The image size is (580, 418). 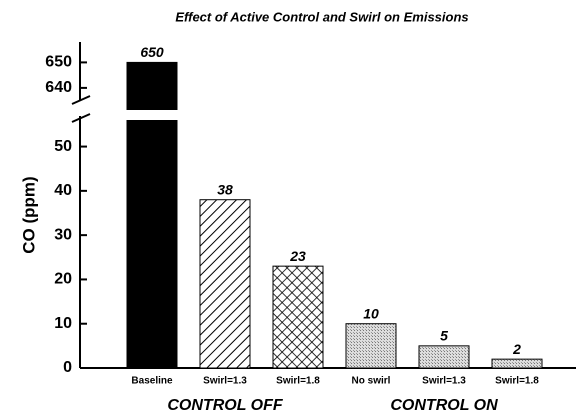 What do you see at coordinates (152, 52) in the screenshot?
I see `value-label: 650` at bounding box center [152, 52].